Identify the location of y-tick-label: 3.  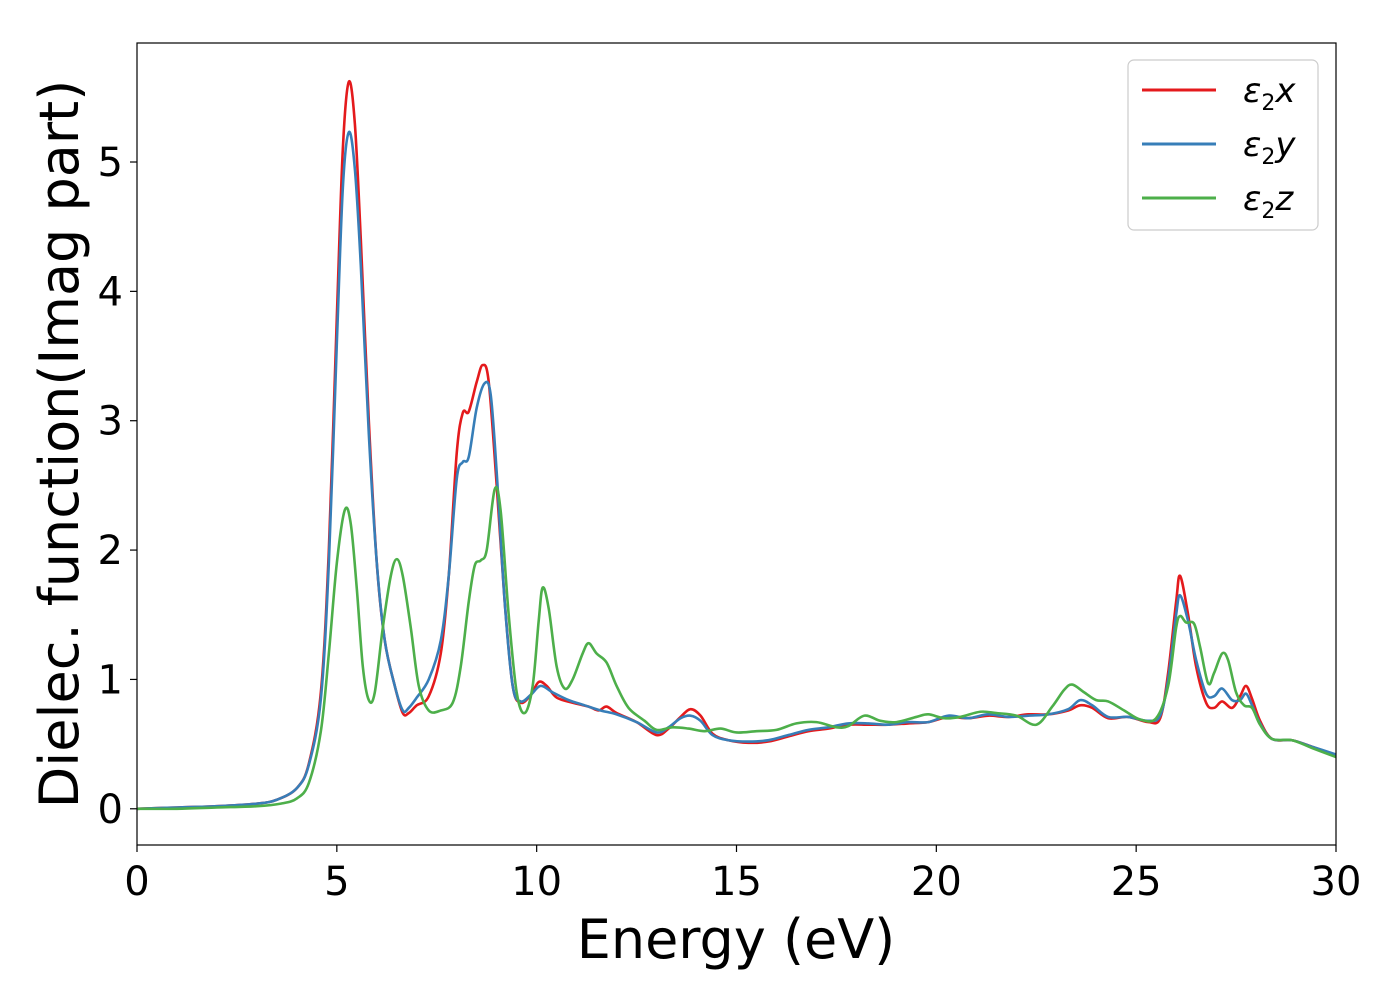
(110, 422).